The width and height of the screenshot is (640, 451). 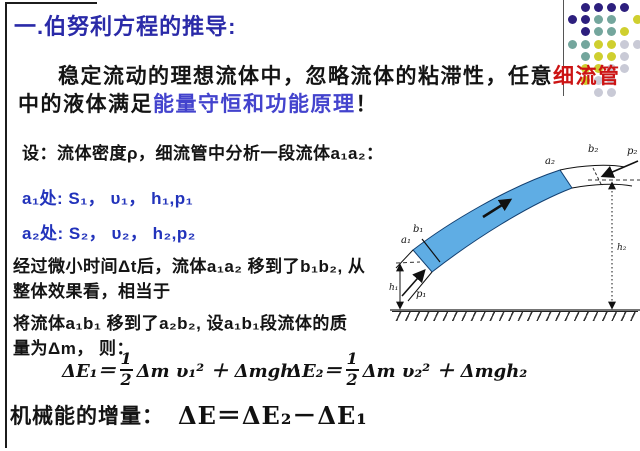 I want to click on label-p2: p₂, so click(x=632, y=151).